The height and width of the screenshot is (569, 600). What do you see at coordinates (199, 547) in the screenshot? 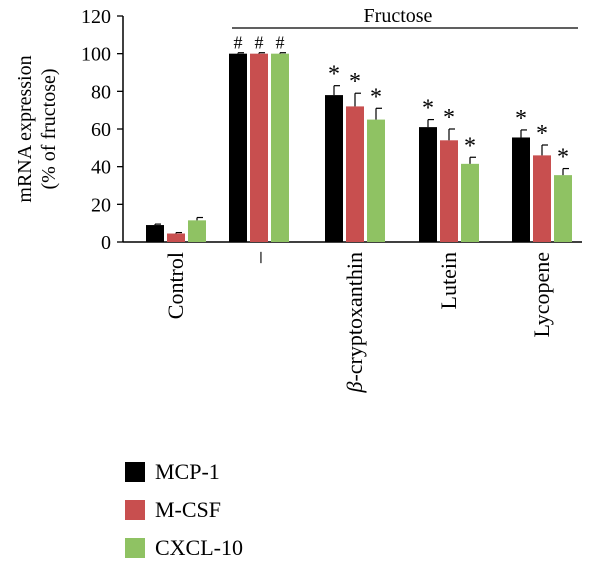
I see `legend-label: CXCL-10` at bounding box center [199, 547].